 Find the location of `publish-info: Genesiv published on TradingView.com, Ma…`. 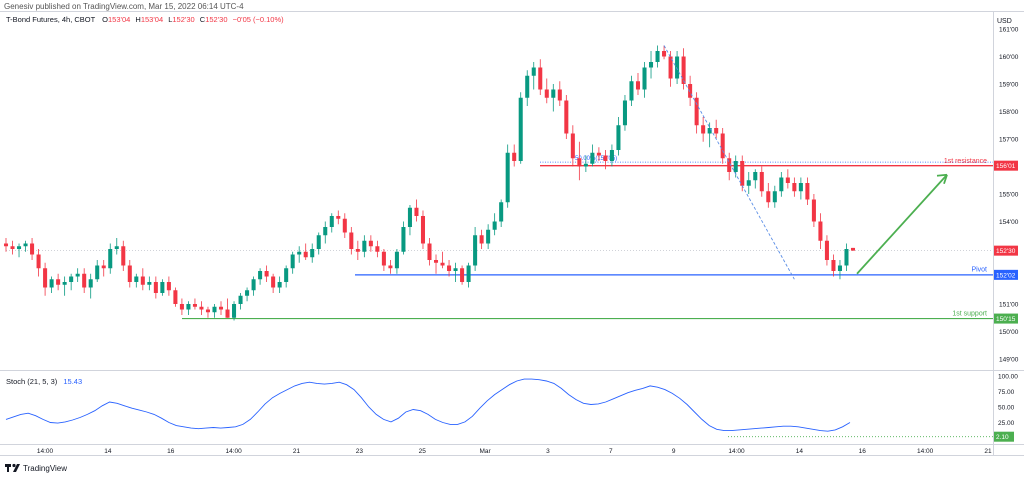

publish-info: Genesiv published on TradingView.com, Ma… is located at coordinates (124, 6).